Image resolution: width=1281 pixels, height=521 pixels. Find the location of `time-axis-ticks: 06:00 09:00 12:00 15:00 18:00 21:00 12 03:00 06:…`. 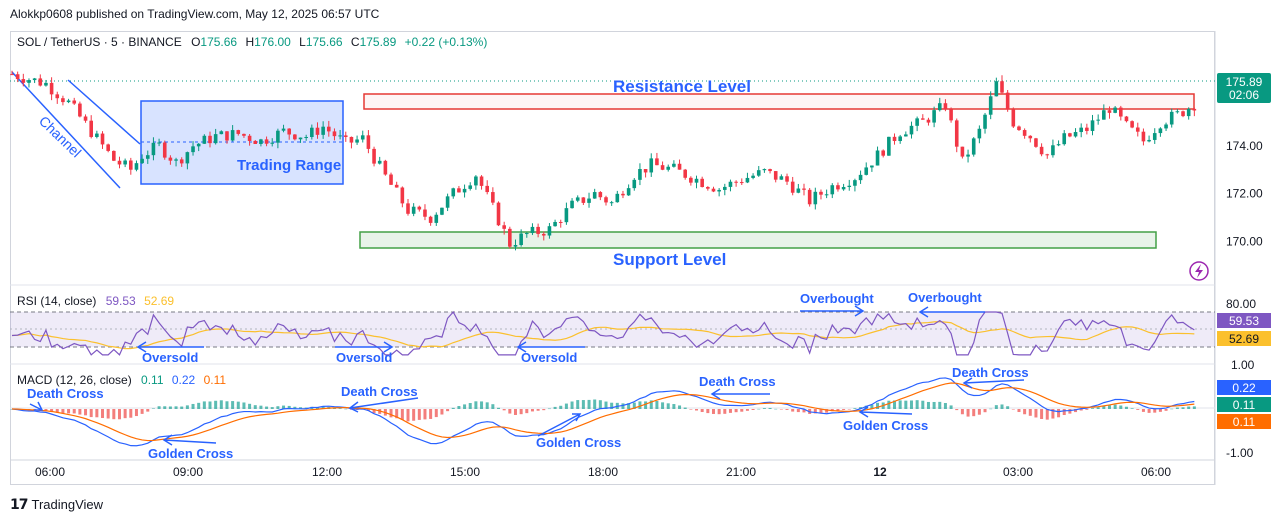

time-axis-ticks: 06:00 09:00 12:00 15:00 18:00 21:00 12 03:00 06:… is located at coordinates (603, 472).